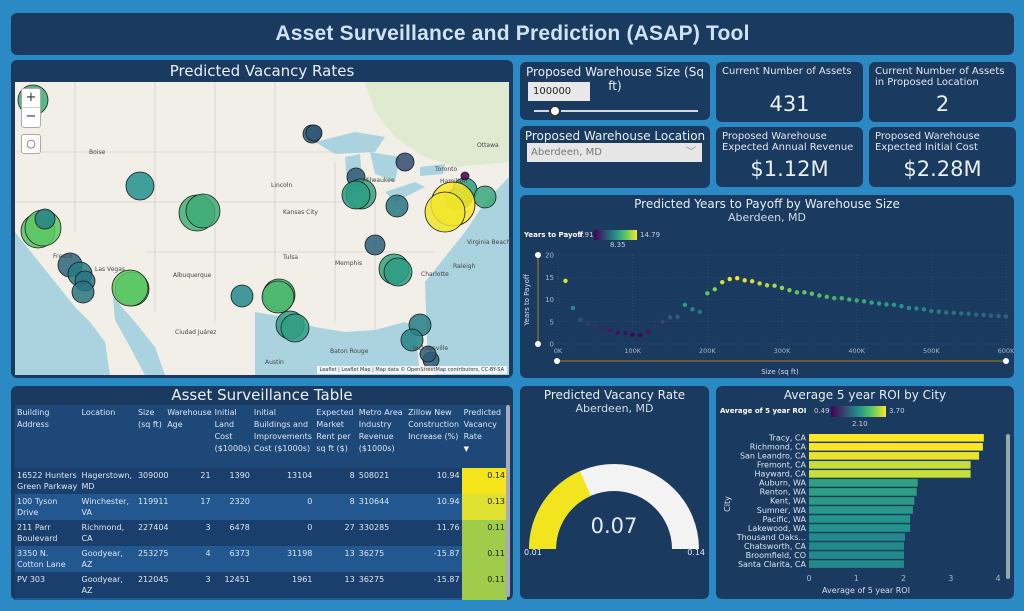 This screenshot has height=611, width=1024. Describe the element at coordinates (488, 242) in the screenshot. I see `map-city-label: Virginia Beach` at that location.